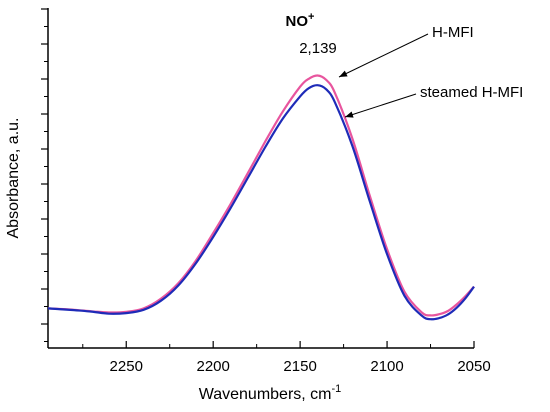 The height and width of the screenshot is (412, 550). I want to click on x-tick-label: 2250, so click(126, 366).